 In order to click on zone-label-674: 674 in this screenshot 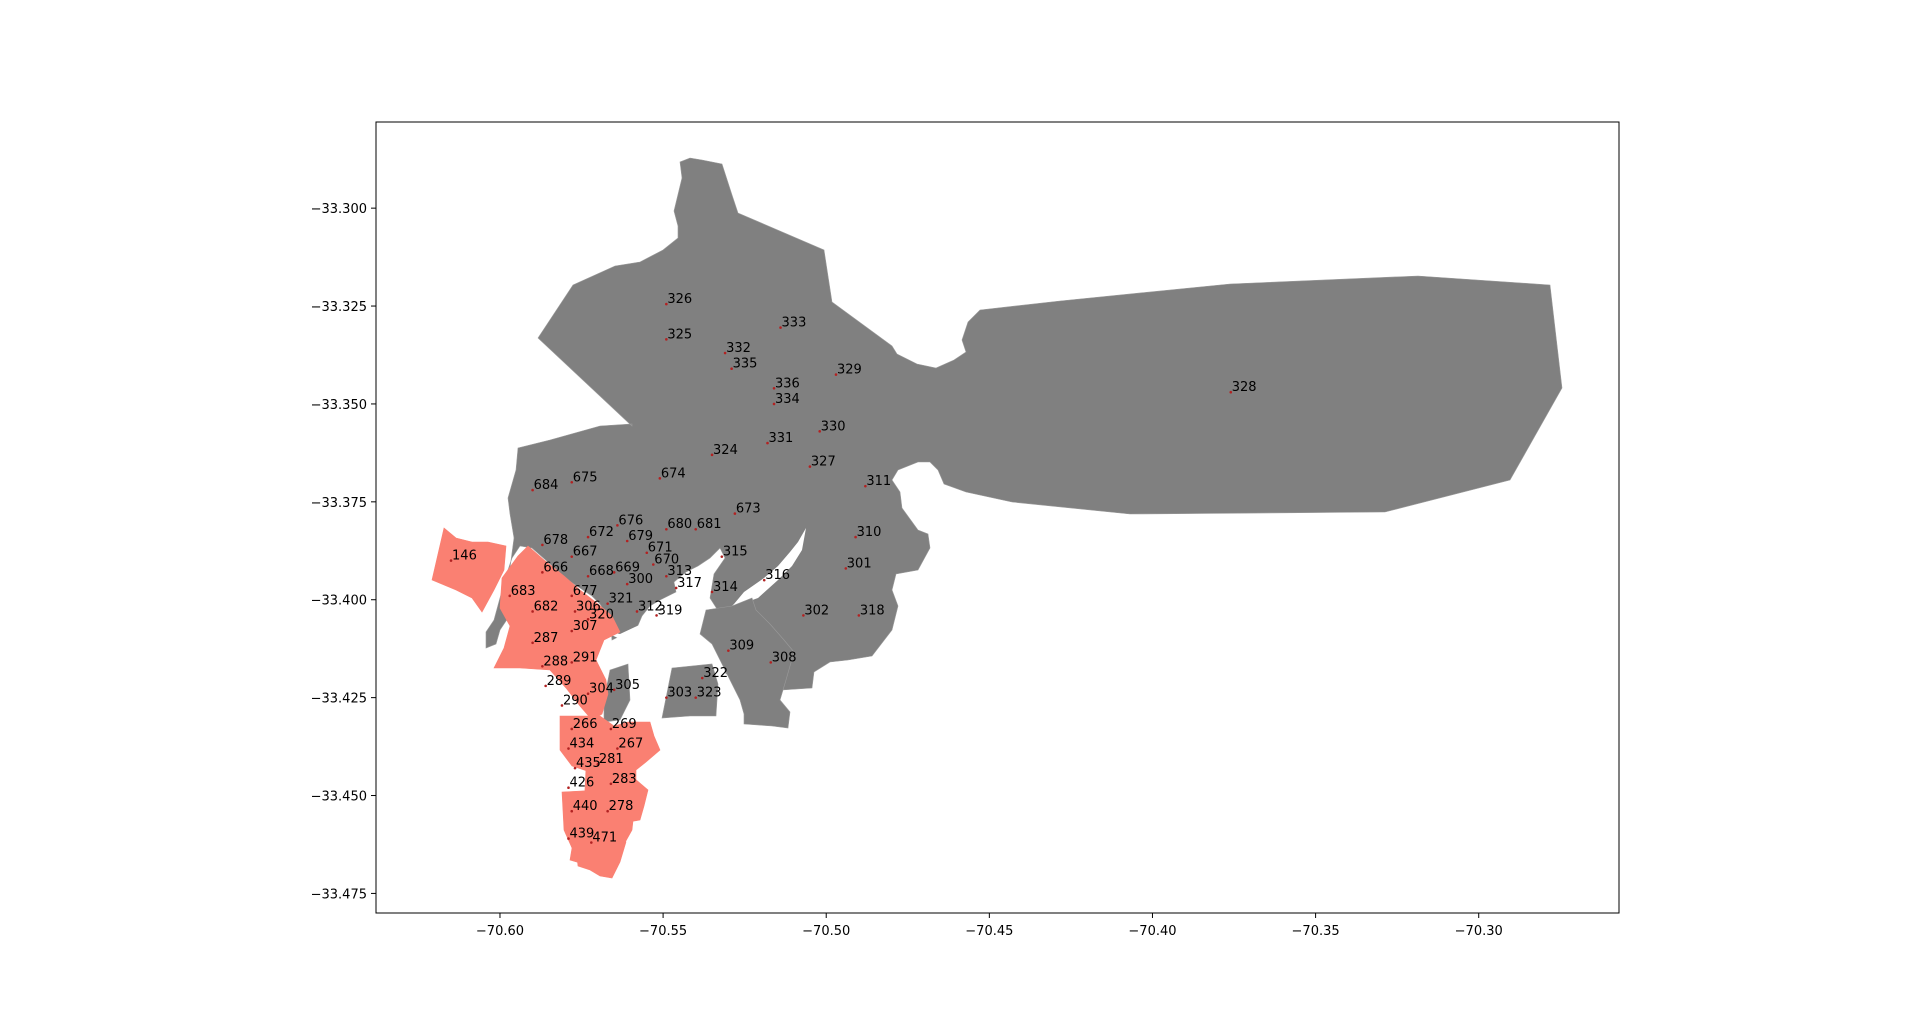, I will do `click(673, 473)`.